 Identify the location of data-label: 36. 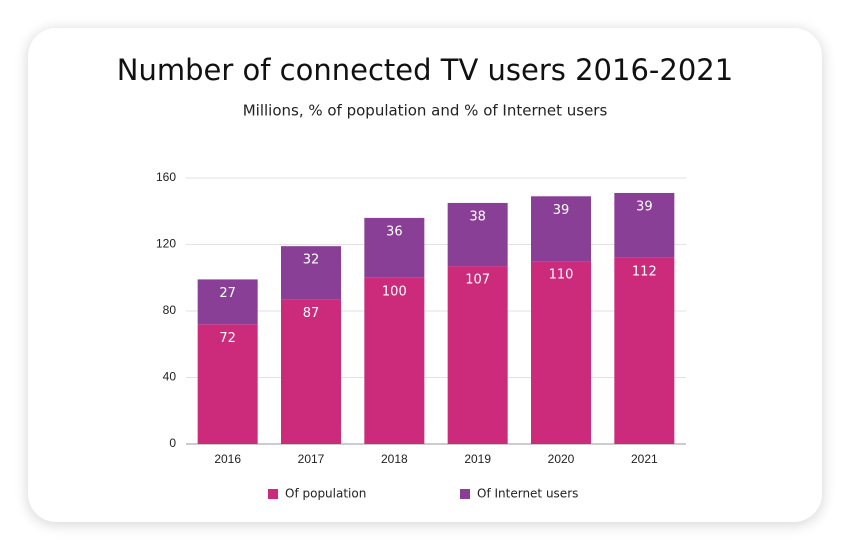
(394, 231).